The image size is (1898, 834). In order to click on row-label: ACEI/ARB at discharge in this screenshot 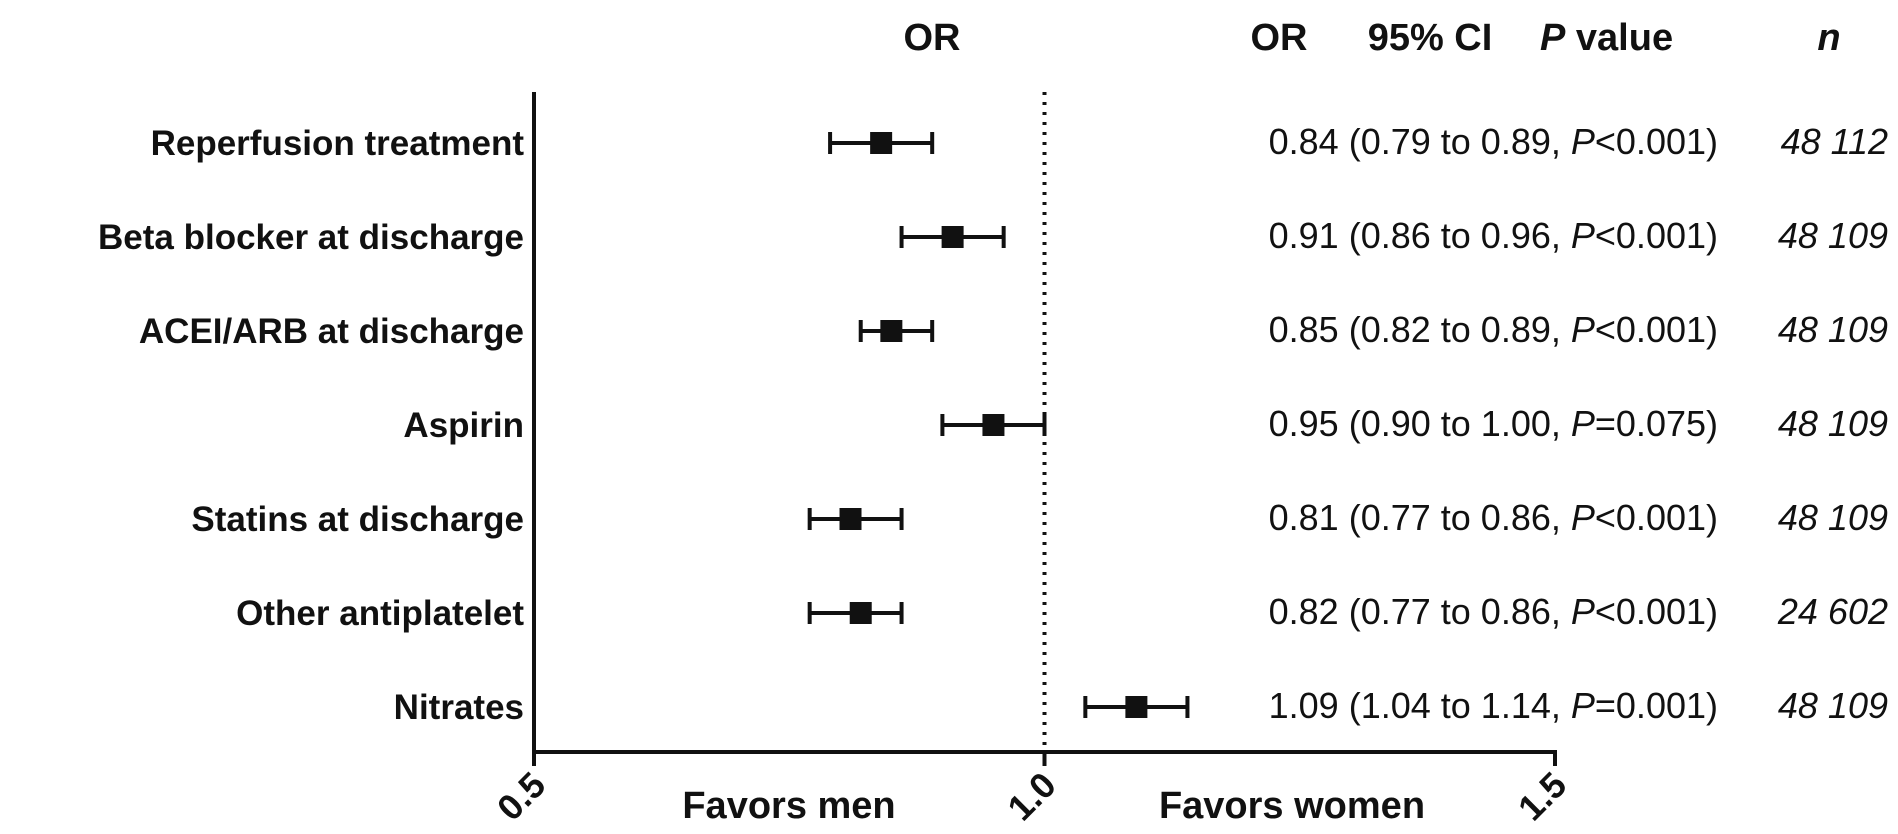, I will do `click(331, 331)`.